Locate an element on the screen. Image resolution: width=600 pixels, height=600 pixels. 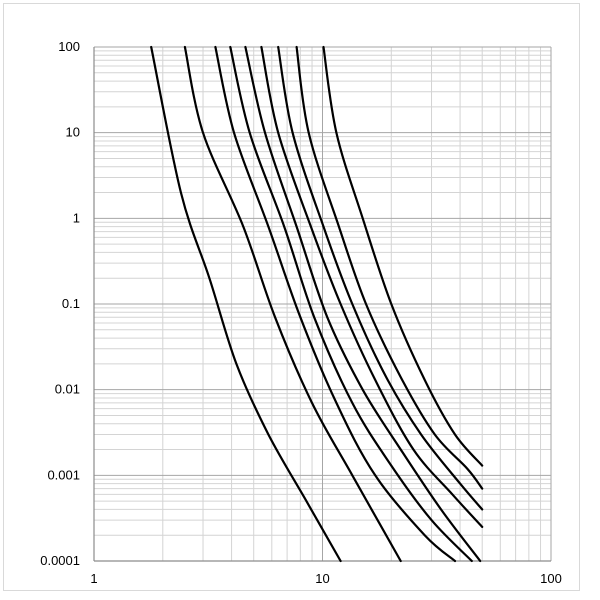
y-tick-label: 0.0001 is located at coordinates (60, 560).